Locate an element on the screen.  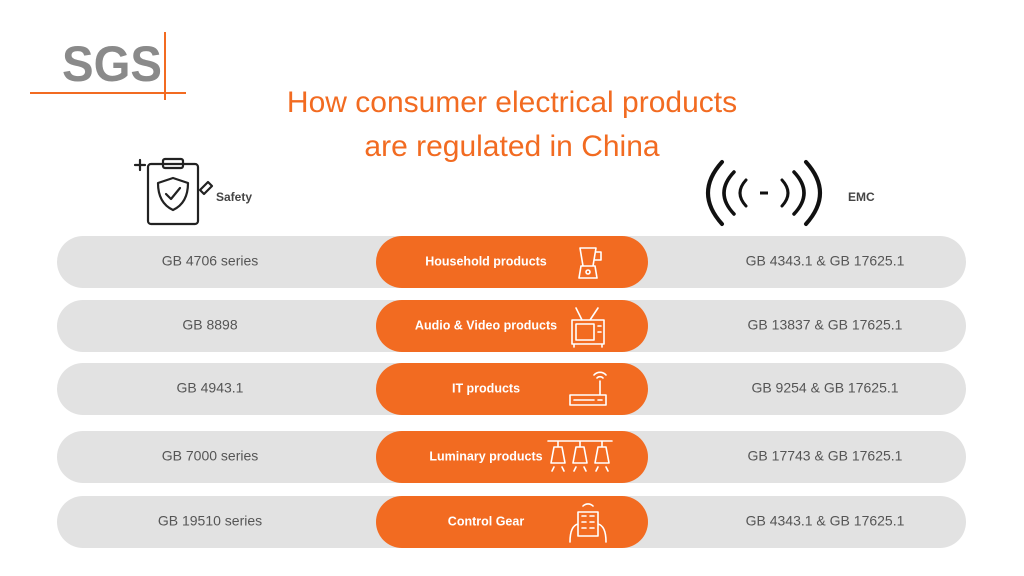
emc-standard: GB 9254 & GB 17625.1 is located at coordinates (824, 388).